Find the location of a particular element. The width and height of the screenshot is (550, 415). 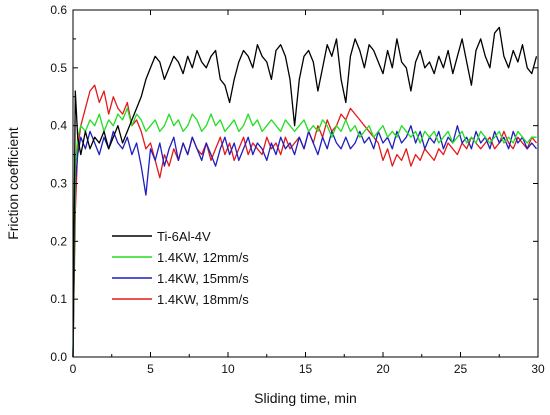

x-axis-title: Sliding time, min is located at coordinates (305, 398).